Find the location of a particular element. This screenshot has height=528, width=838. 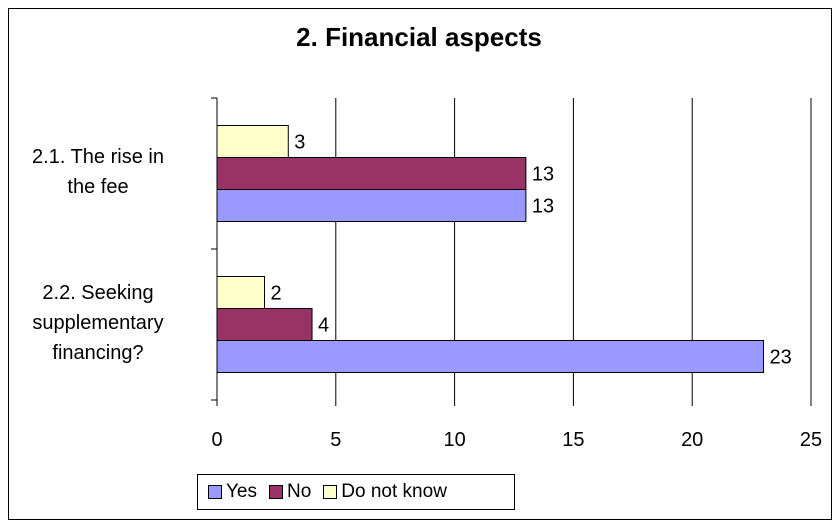

category-label-line: 2.2. Seeking is located at coordinates (98, 293).